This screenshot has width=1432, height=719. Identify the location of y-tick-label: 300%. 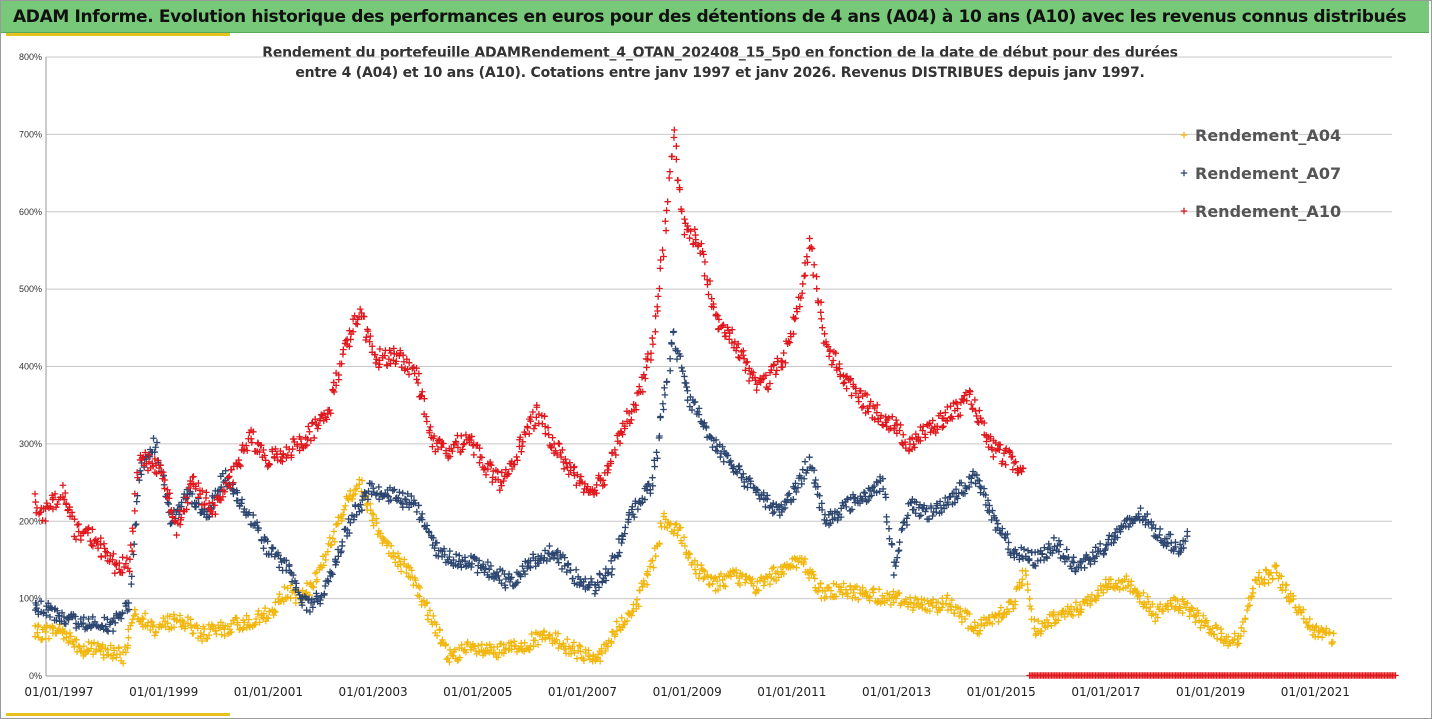
(30, 444).